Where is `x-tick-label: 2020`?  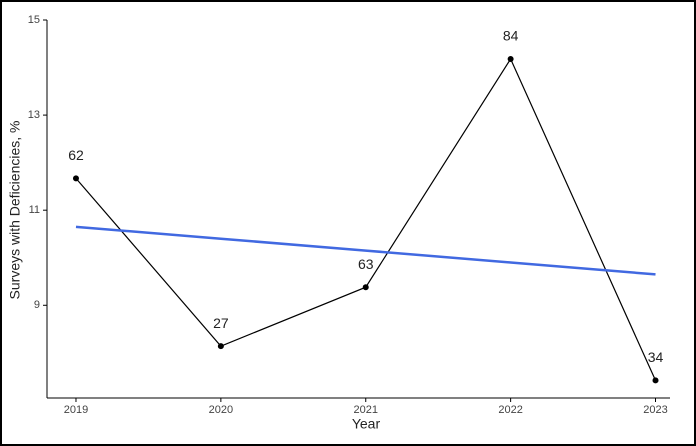
x-tick-label: 2020 is located at coordinates (221, 410).